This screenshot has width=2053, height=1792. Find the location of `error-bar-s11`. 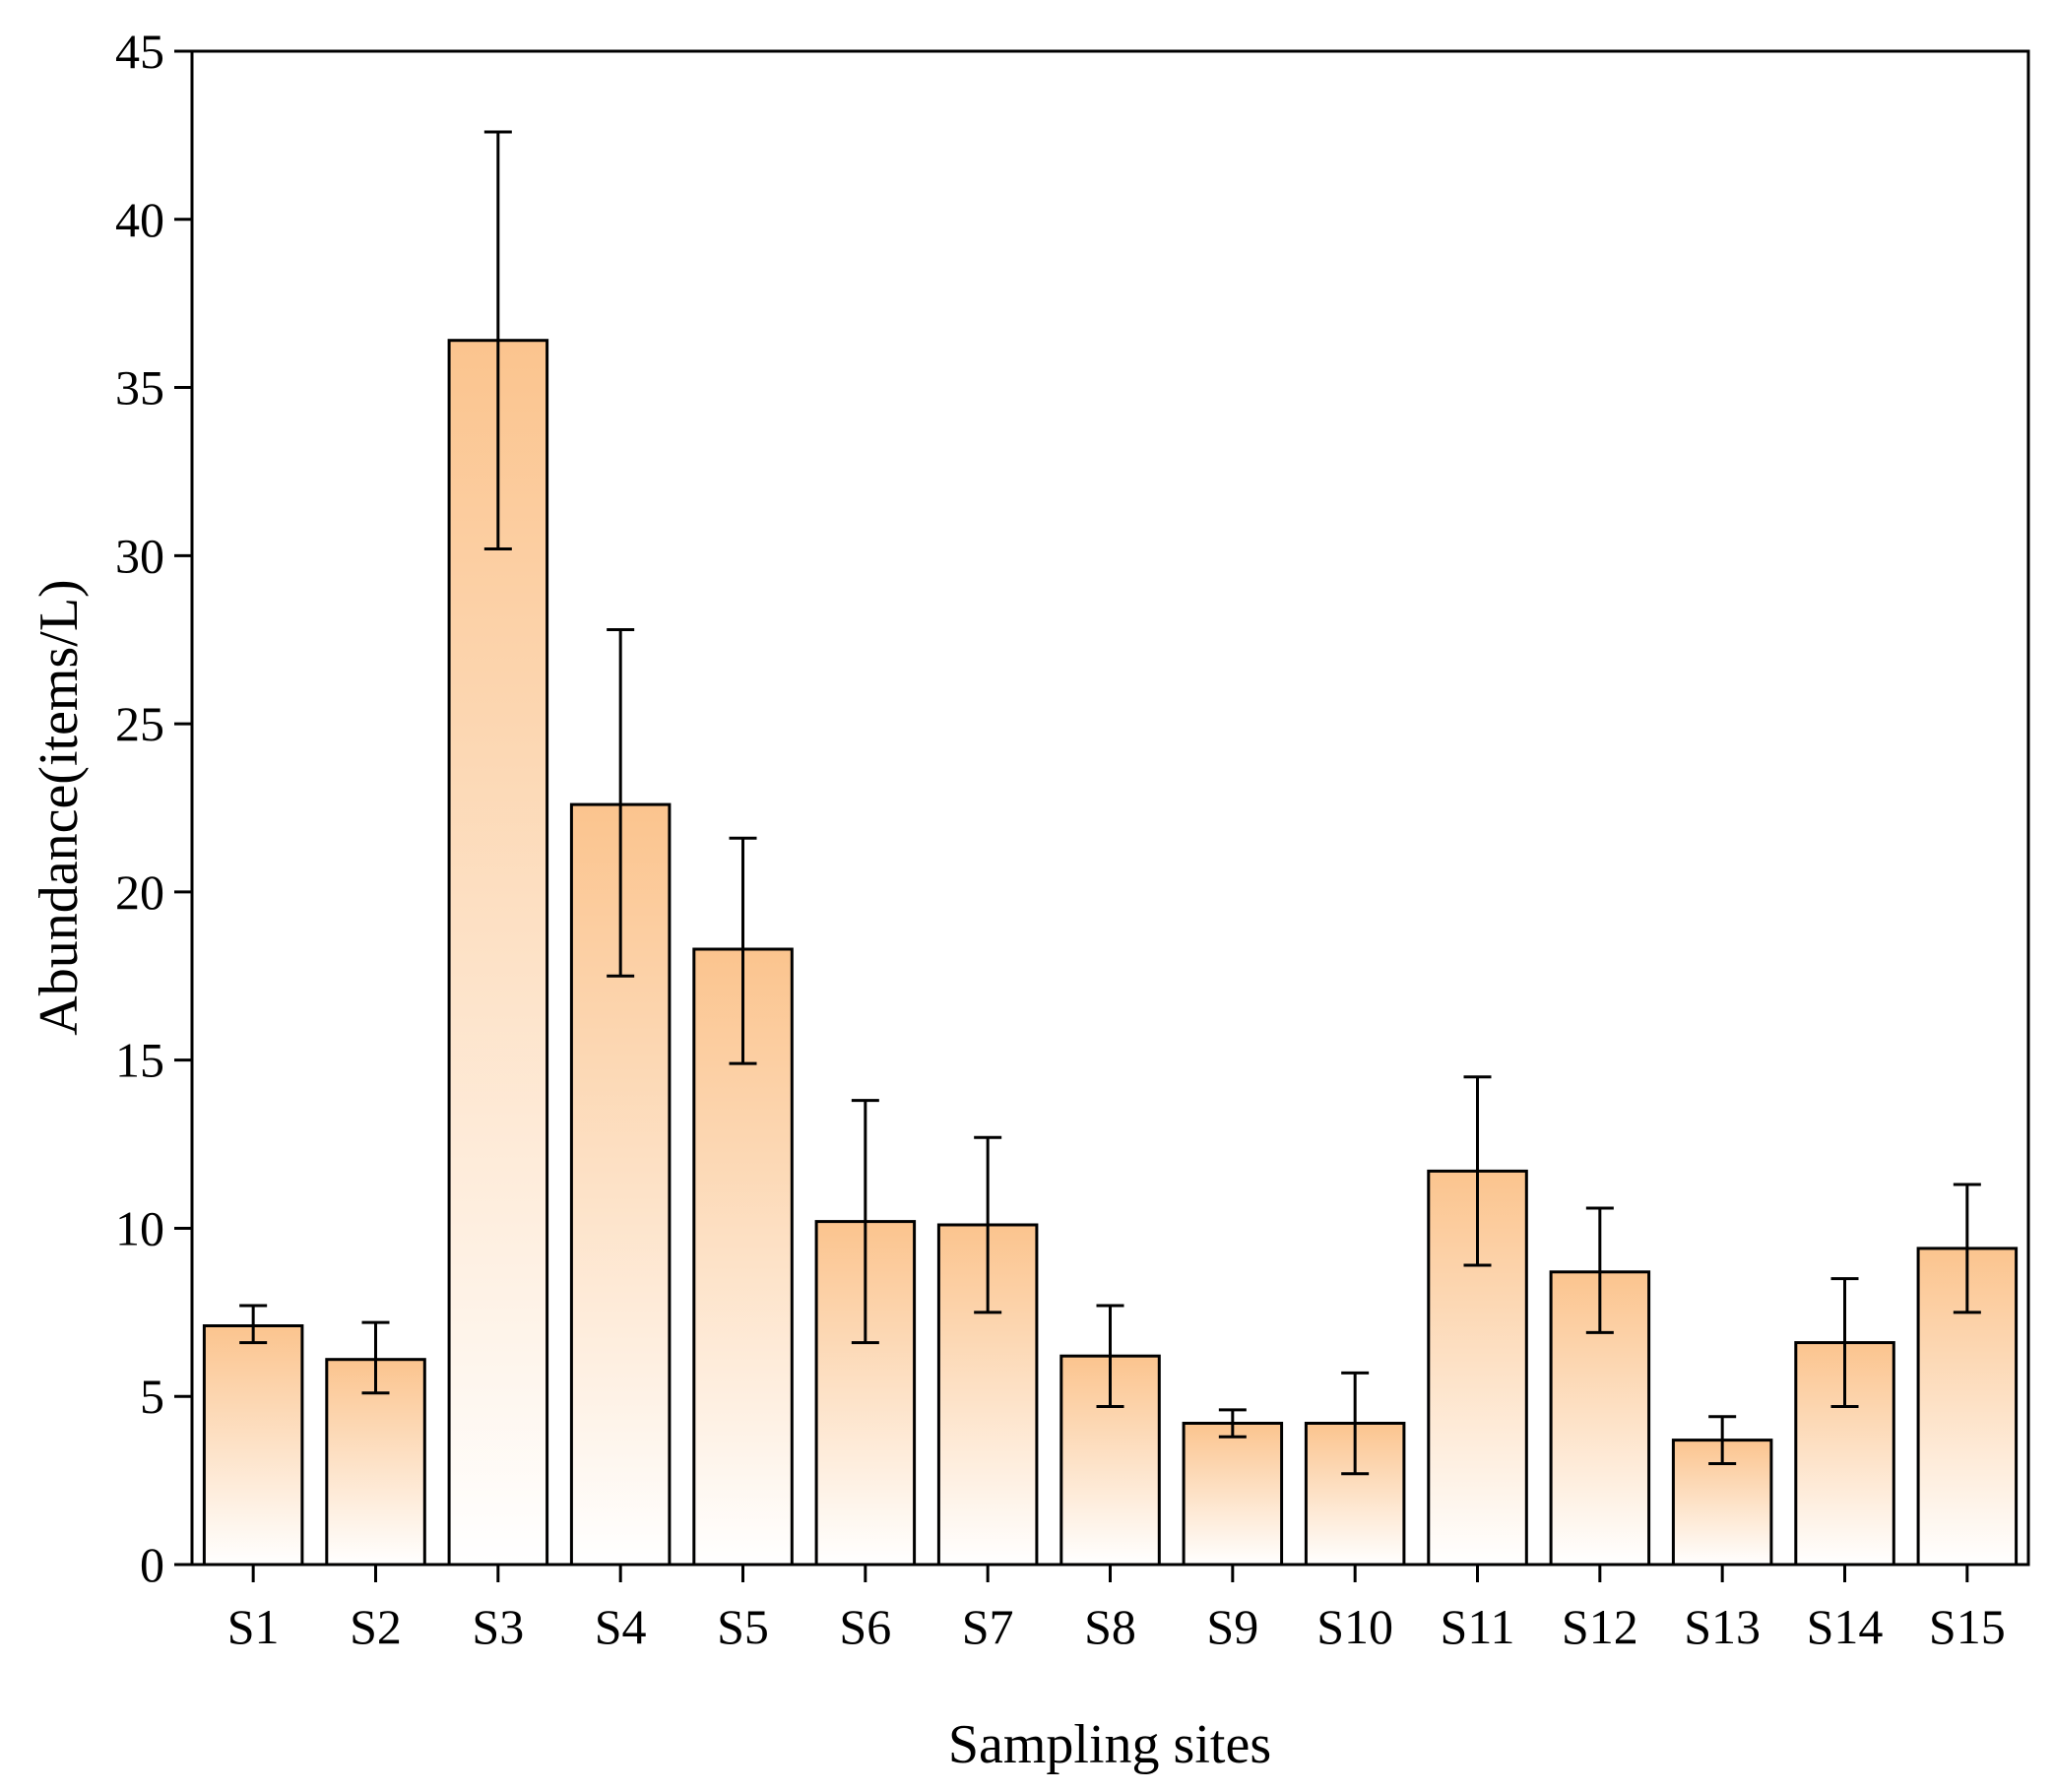

error-bar-s11 is located at coordinates (1478, 1171).